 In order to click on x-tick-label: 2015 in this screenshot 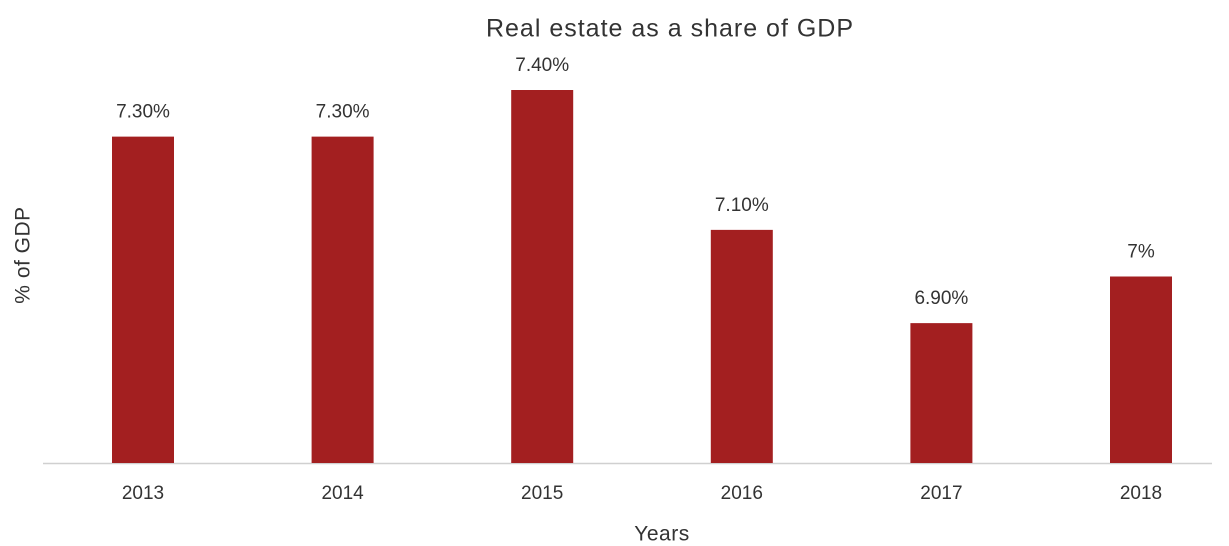, I will do `click(542, 493)`.